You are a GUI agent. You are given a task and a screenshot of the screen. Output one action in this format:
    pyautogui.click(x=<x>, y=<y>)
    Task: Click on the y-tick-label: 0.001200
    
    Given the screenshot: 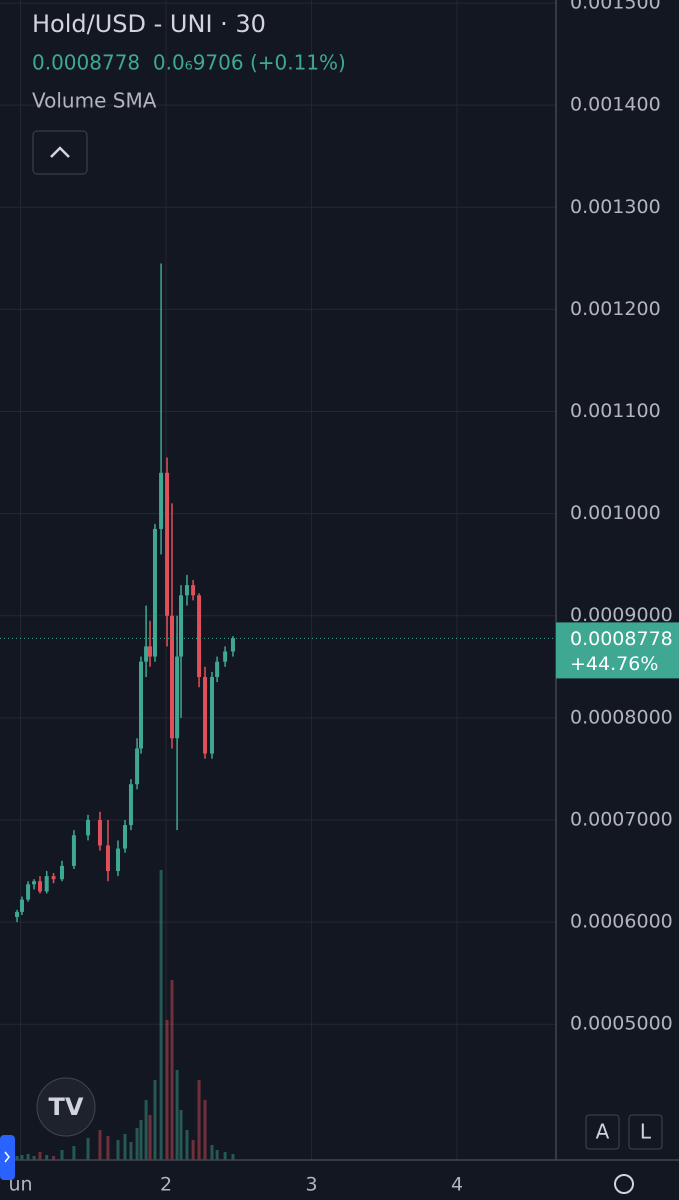 What is the action you would take?
    pyautogui.click(x=615, y=309)
    